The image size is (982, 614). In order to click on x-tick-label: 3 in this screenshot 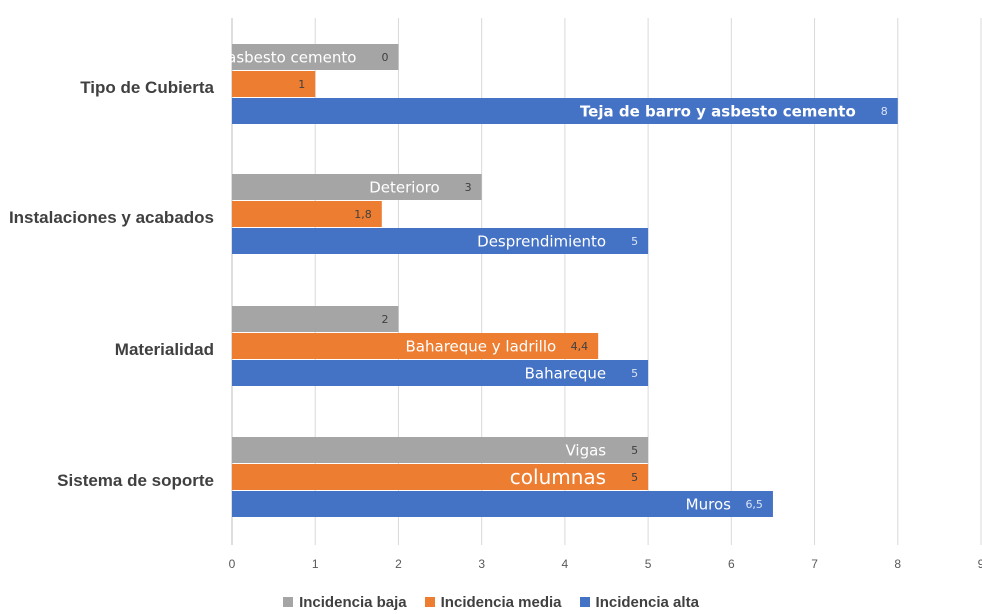, I will do `click(481, 564)`.